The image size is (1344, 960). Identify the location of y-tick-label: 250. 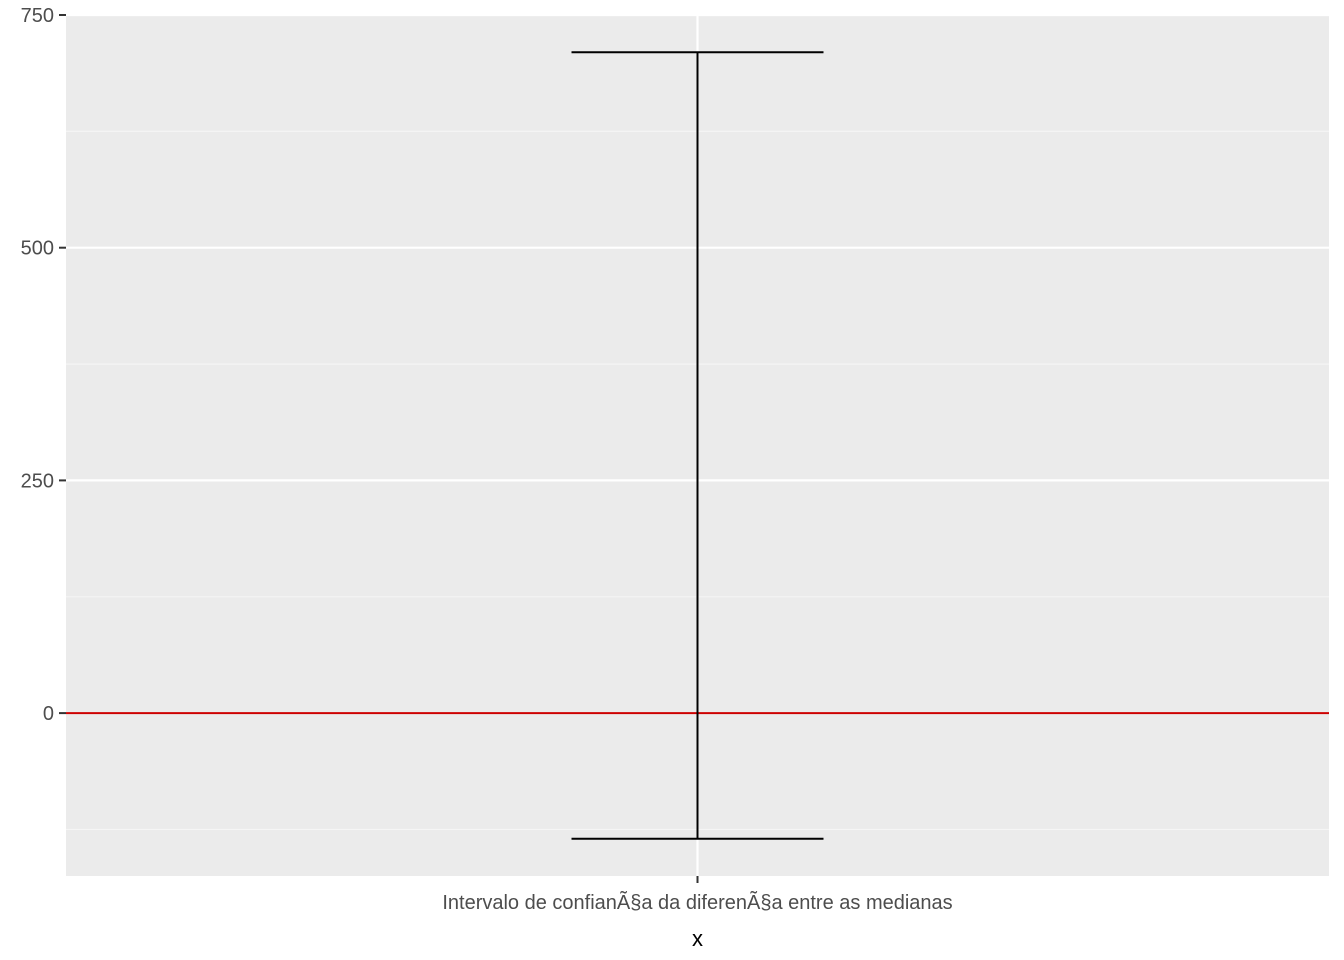
(37, 481).